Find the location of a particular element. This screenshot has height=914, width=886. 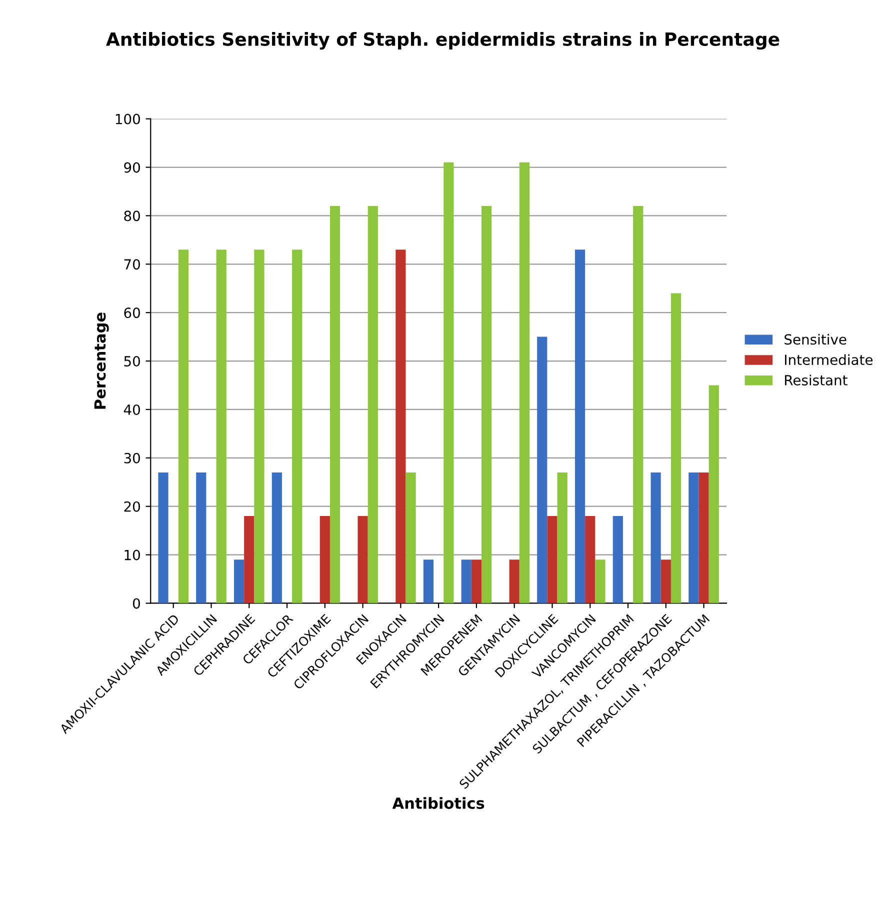

legend-label: Resistant is located at coordinates (816, 380).